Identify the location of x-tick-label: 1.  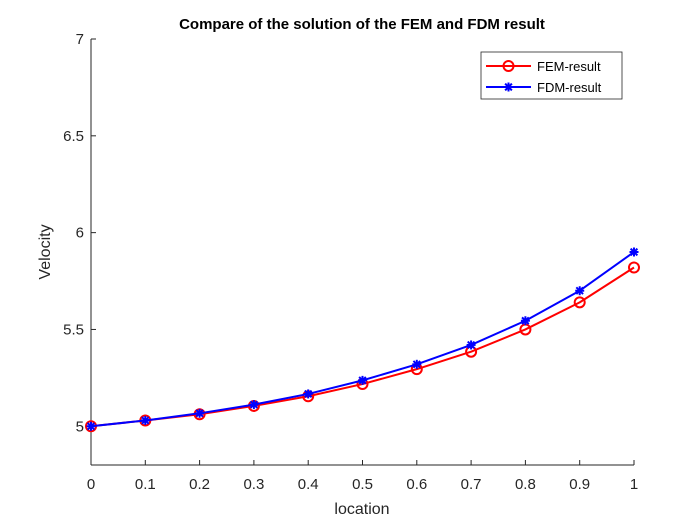
(634, 484).